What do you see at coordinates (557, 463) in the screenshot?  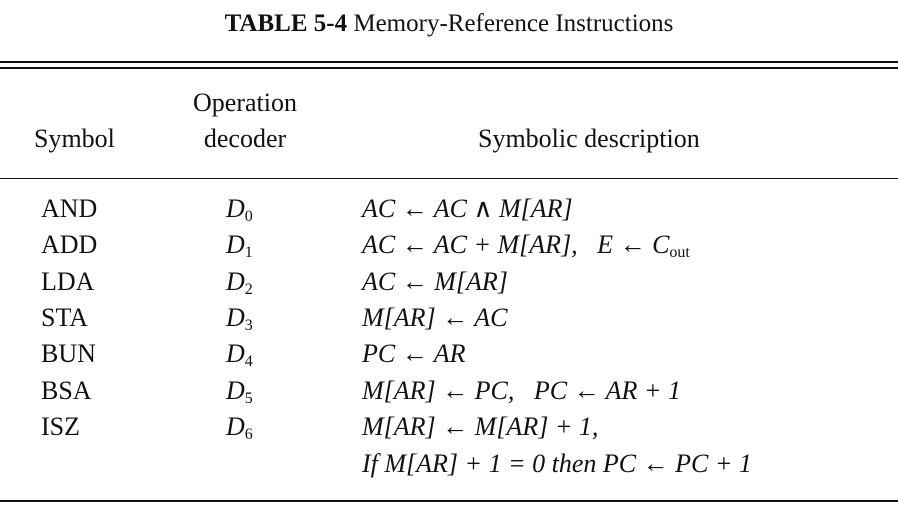 I see `row-description-line2: If M[AR] + 1 = 0 then PC ← PC + 1` at bounding box center [557, 463].